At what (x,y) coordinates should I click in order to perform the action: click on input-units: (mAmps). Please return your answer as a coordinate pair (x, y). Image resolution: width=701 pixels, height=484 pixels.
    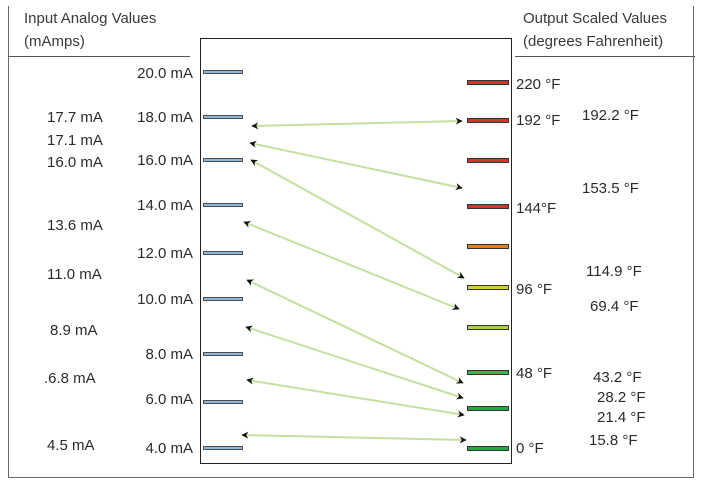
    Looking at the image, I should click on (54, 41).